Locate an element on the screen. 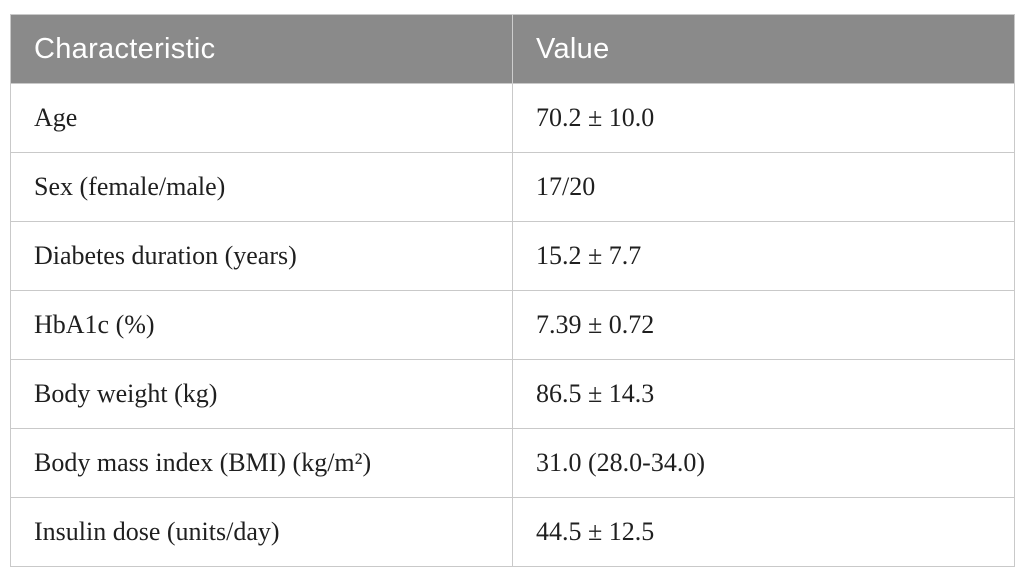 The width and height of the screenshot is (1025, 580). value-cell: 86.5 ± 14.3 is located at coordinates (763, 394).